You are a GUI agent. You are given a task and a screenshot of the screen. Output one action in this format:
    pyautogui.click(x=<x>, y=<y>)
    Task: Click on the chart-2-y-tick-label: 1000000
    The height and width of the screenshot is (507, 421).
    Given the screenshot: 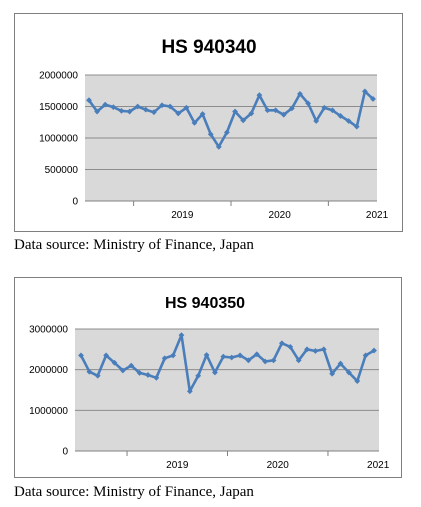 What is the action you would take?
    pyautogui.click(x=48, y=411)
    